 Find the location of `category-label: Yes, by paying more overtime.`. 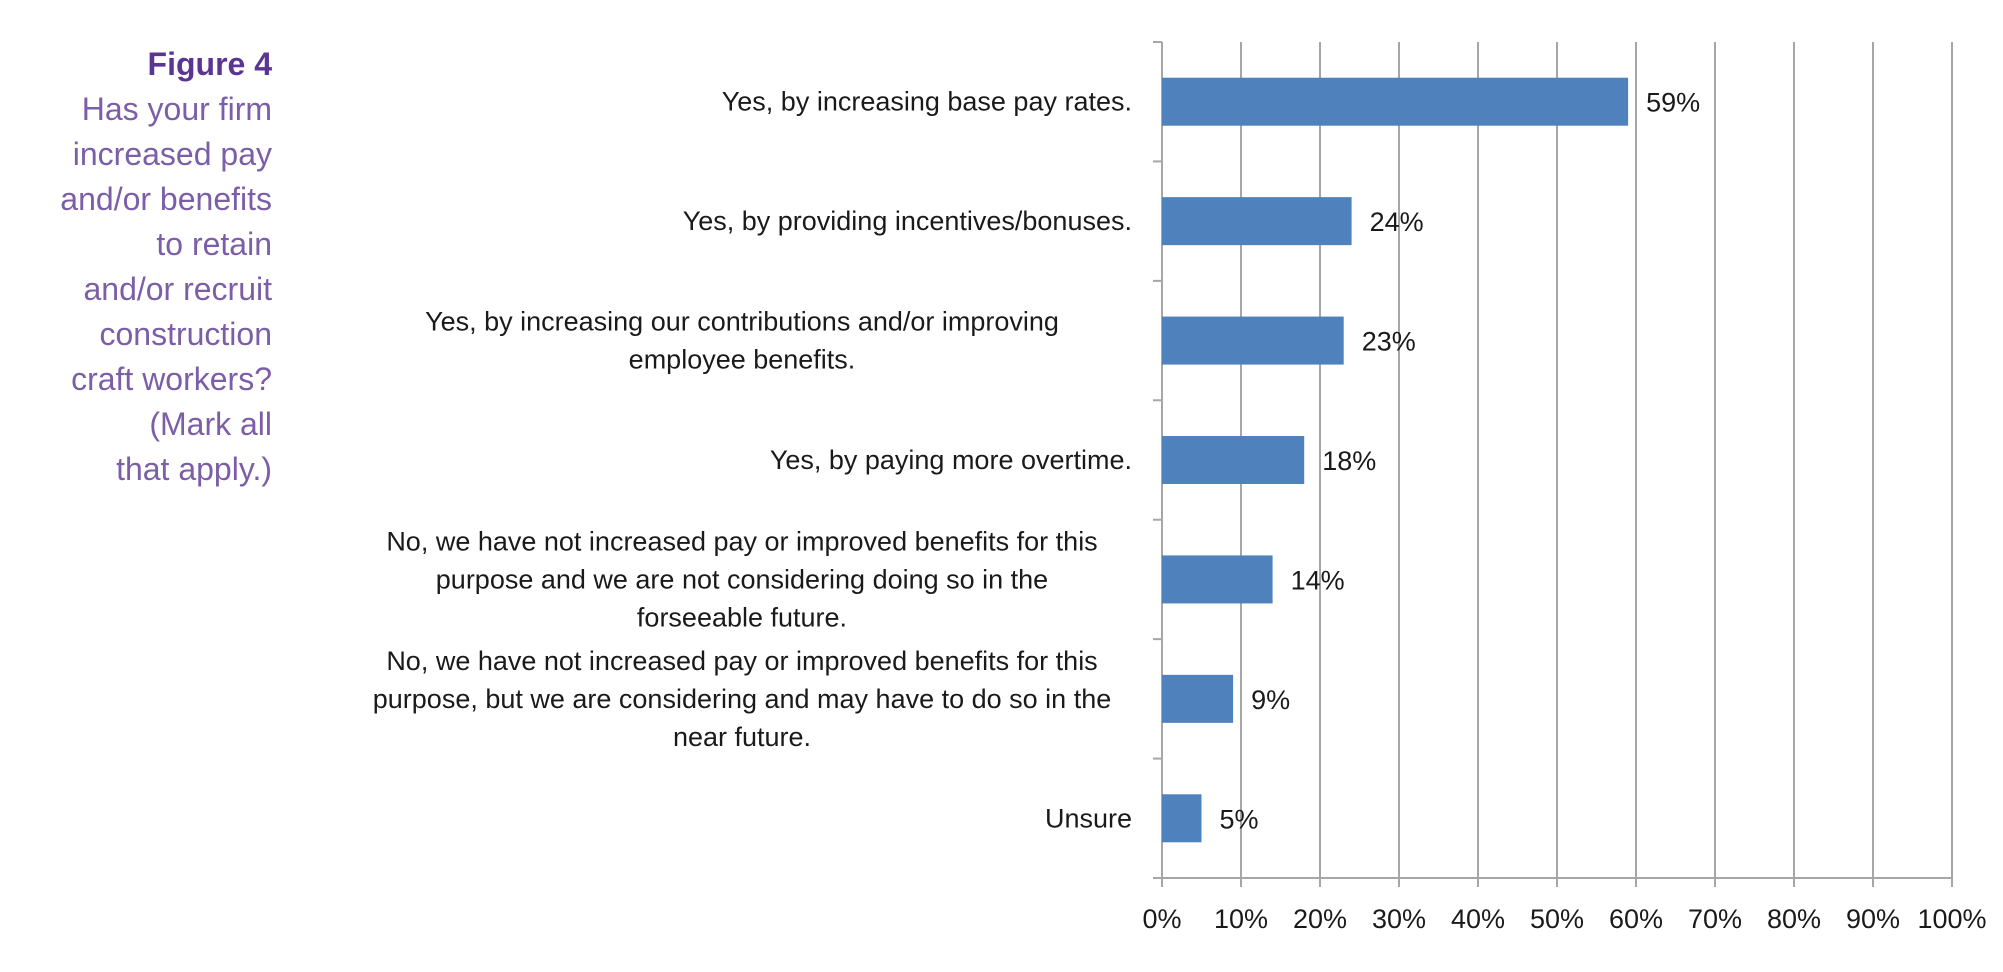

category-label: Yes, by paying more overtime. is located at coordinates (951, 460).